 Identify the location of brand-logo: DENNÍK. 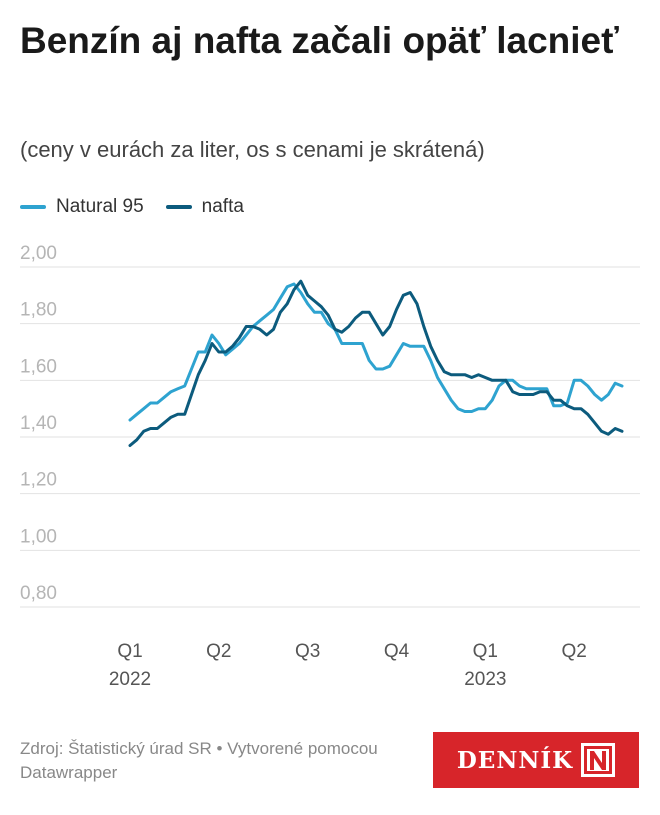
(536, 760).